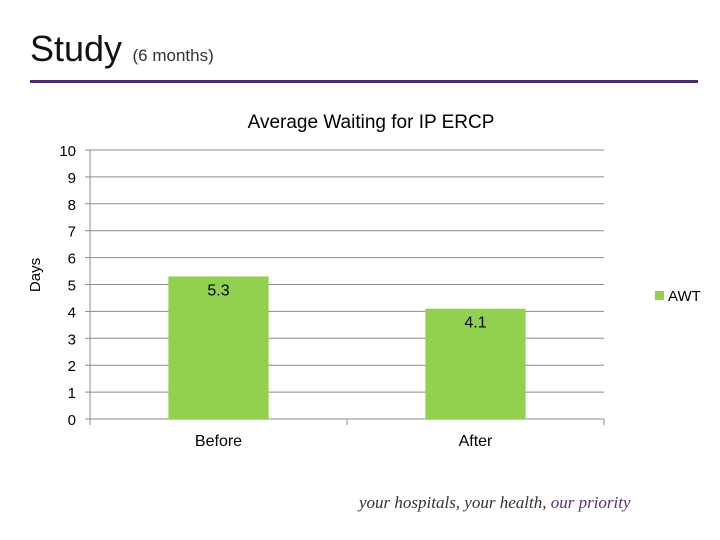 This screenshot has height=540, width=720. I want to click on footer-text: your hospitals, your health,, so click(453, 502).